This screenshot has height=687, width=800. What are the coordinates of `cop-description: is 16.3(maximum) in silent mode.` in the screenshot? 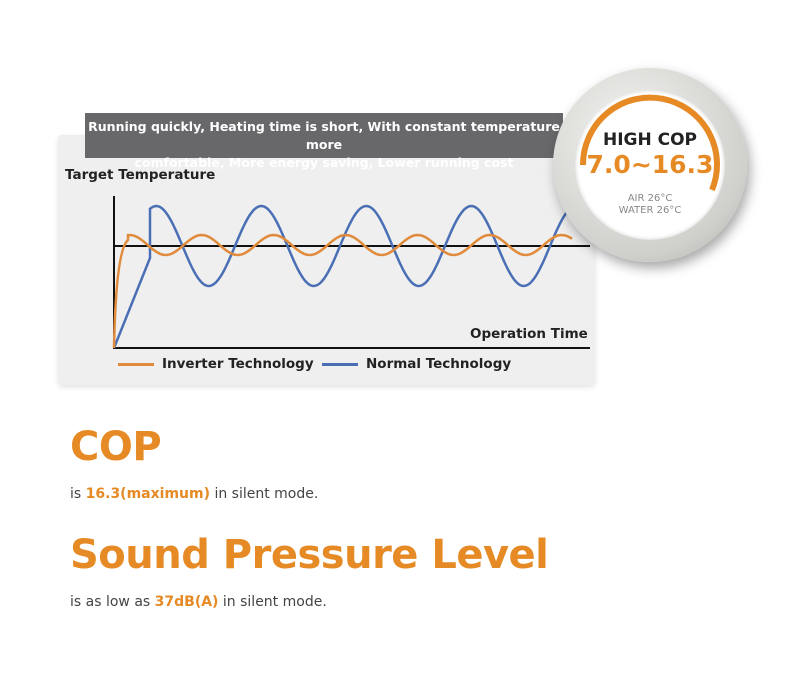 It's located at (194, 494).